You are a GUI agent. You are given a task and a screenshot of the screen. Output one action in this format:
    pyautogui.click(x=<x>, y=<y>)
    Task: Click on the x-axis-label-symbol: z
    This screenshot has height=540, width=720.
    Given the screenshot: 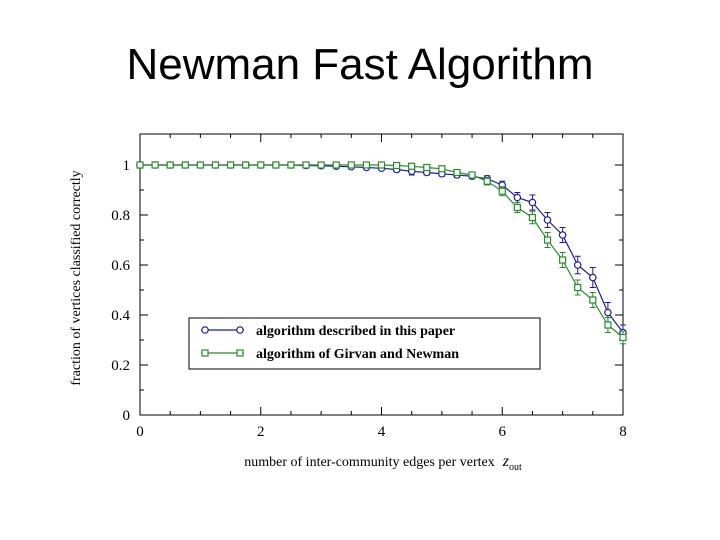 What is the action you would take?
    pyautogui.click(x=506, y=461)
    